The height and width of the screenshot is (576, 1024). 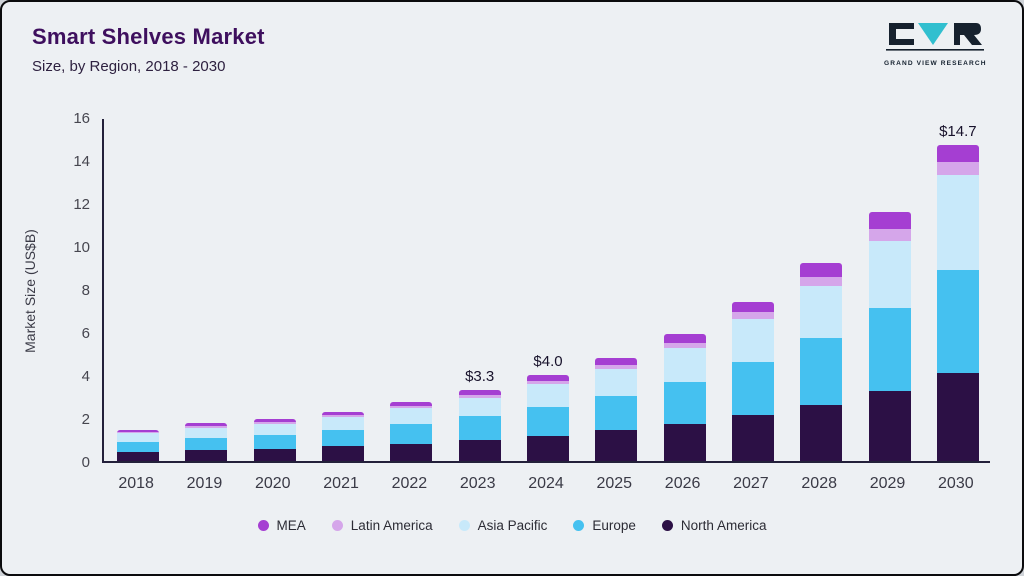 I want to click on y-axis: 0 2 4 6 8 10 12 14 16, so click(x=71, y=290).